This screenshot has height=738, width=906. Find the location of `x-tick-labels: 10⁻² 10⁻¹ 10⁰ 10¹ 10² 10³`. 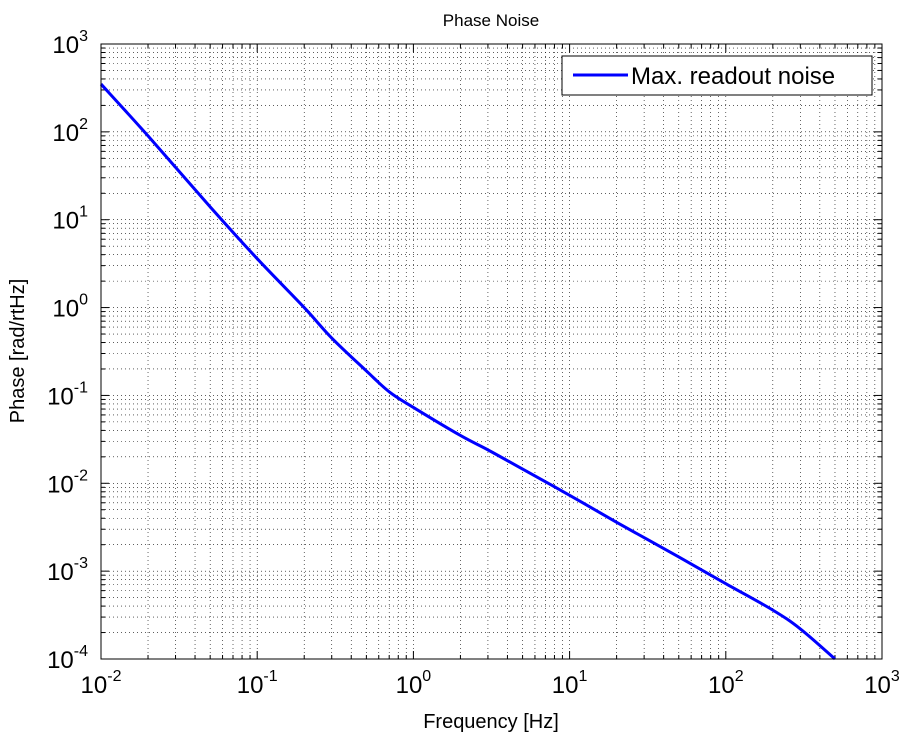

x-tick-labels: 10⁻² 10⁻¹ 10⁰ 10¹ 10² 10³ is located at coordinates (490, 683).